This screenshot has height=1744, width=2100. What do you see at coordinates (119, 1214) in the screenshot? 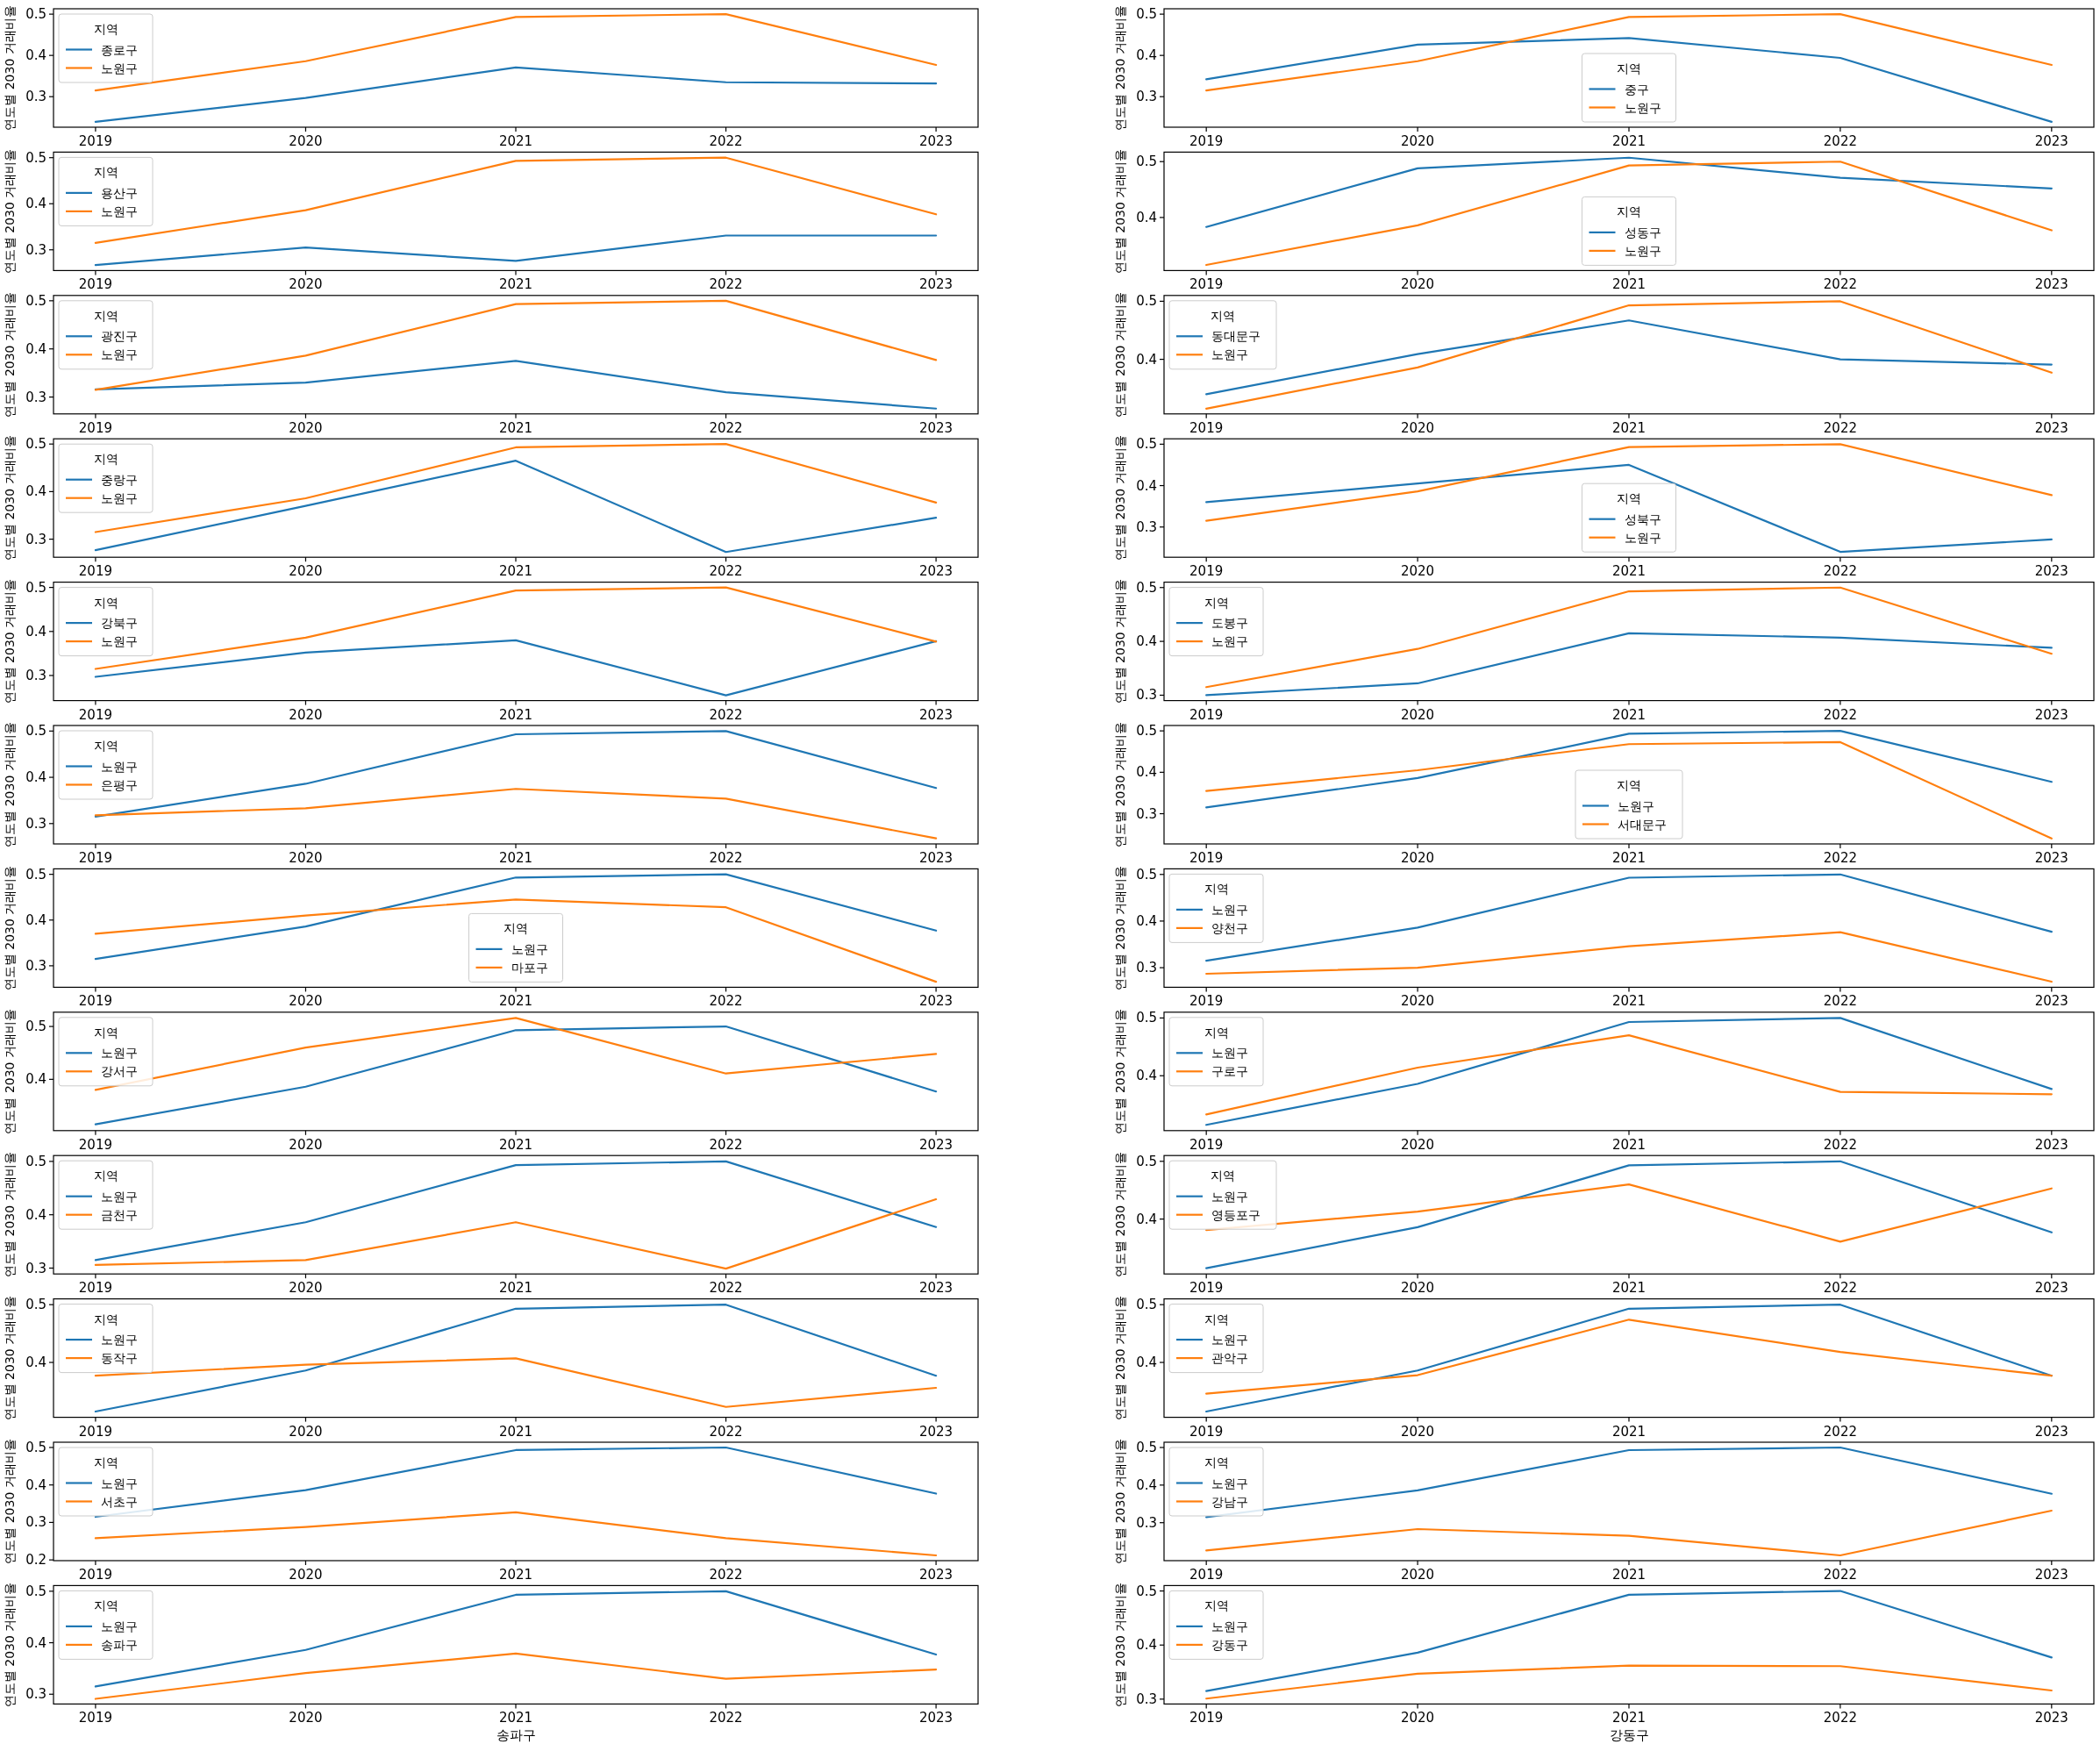
I see `legend-label: 금천구` at bounding box center [119, 1214].